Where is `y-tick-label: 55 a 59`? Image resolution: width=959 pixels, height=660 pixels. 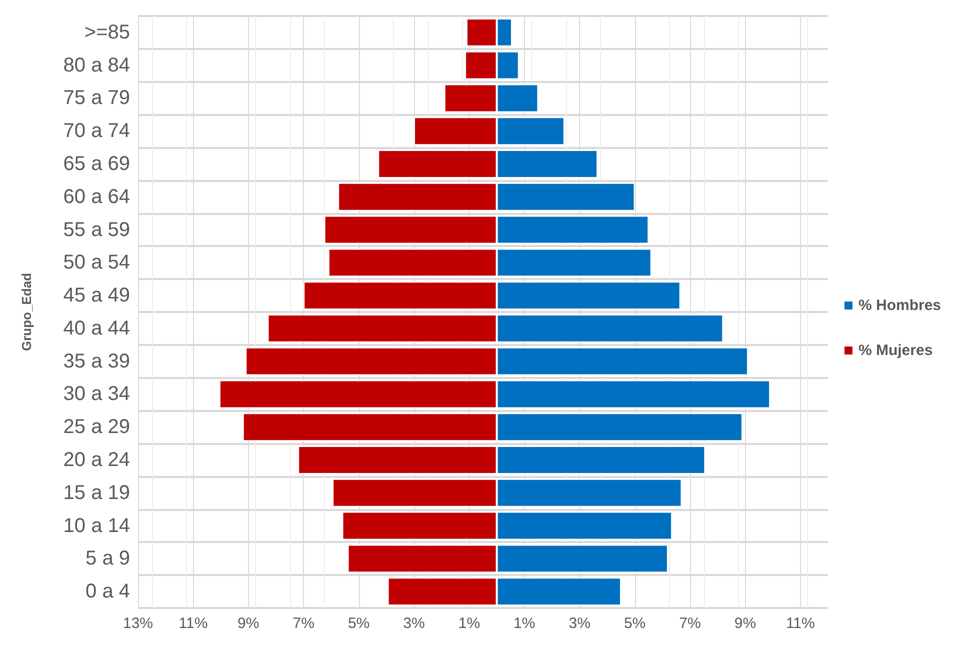
y-tick-label: 55 a 59 is located at coordinates (96, 229).